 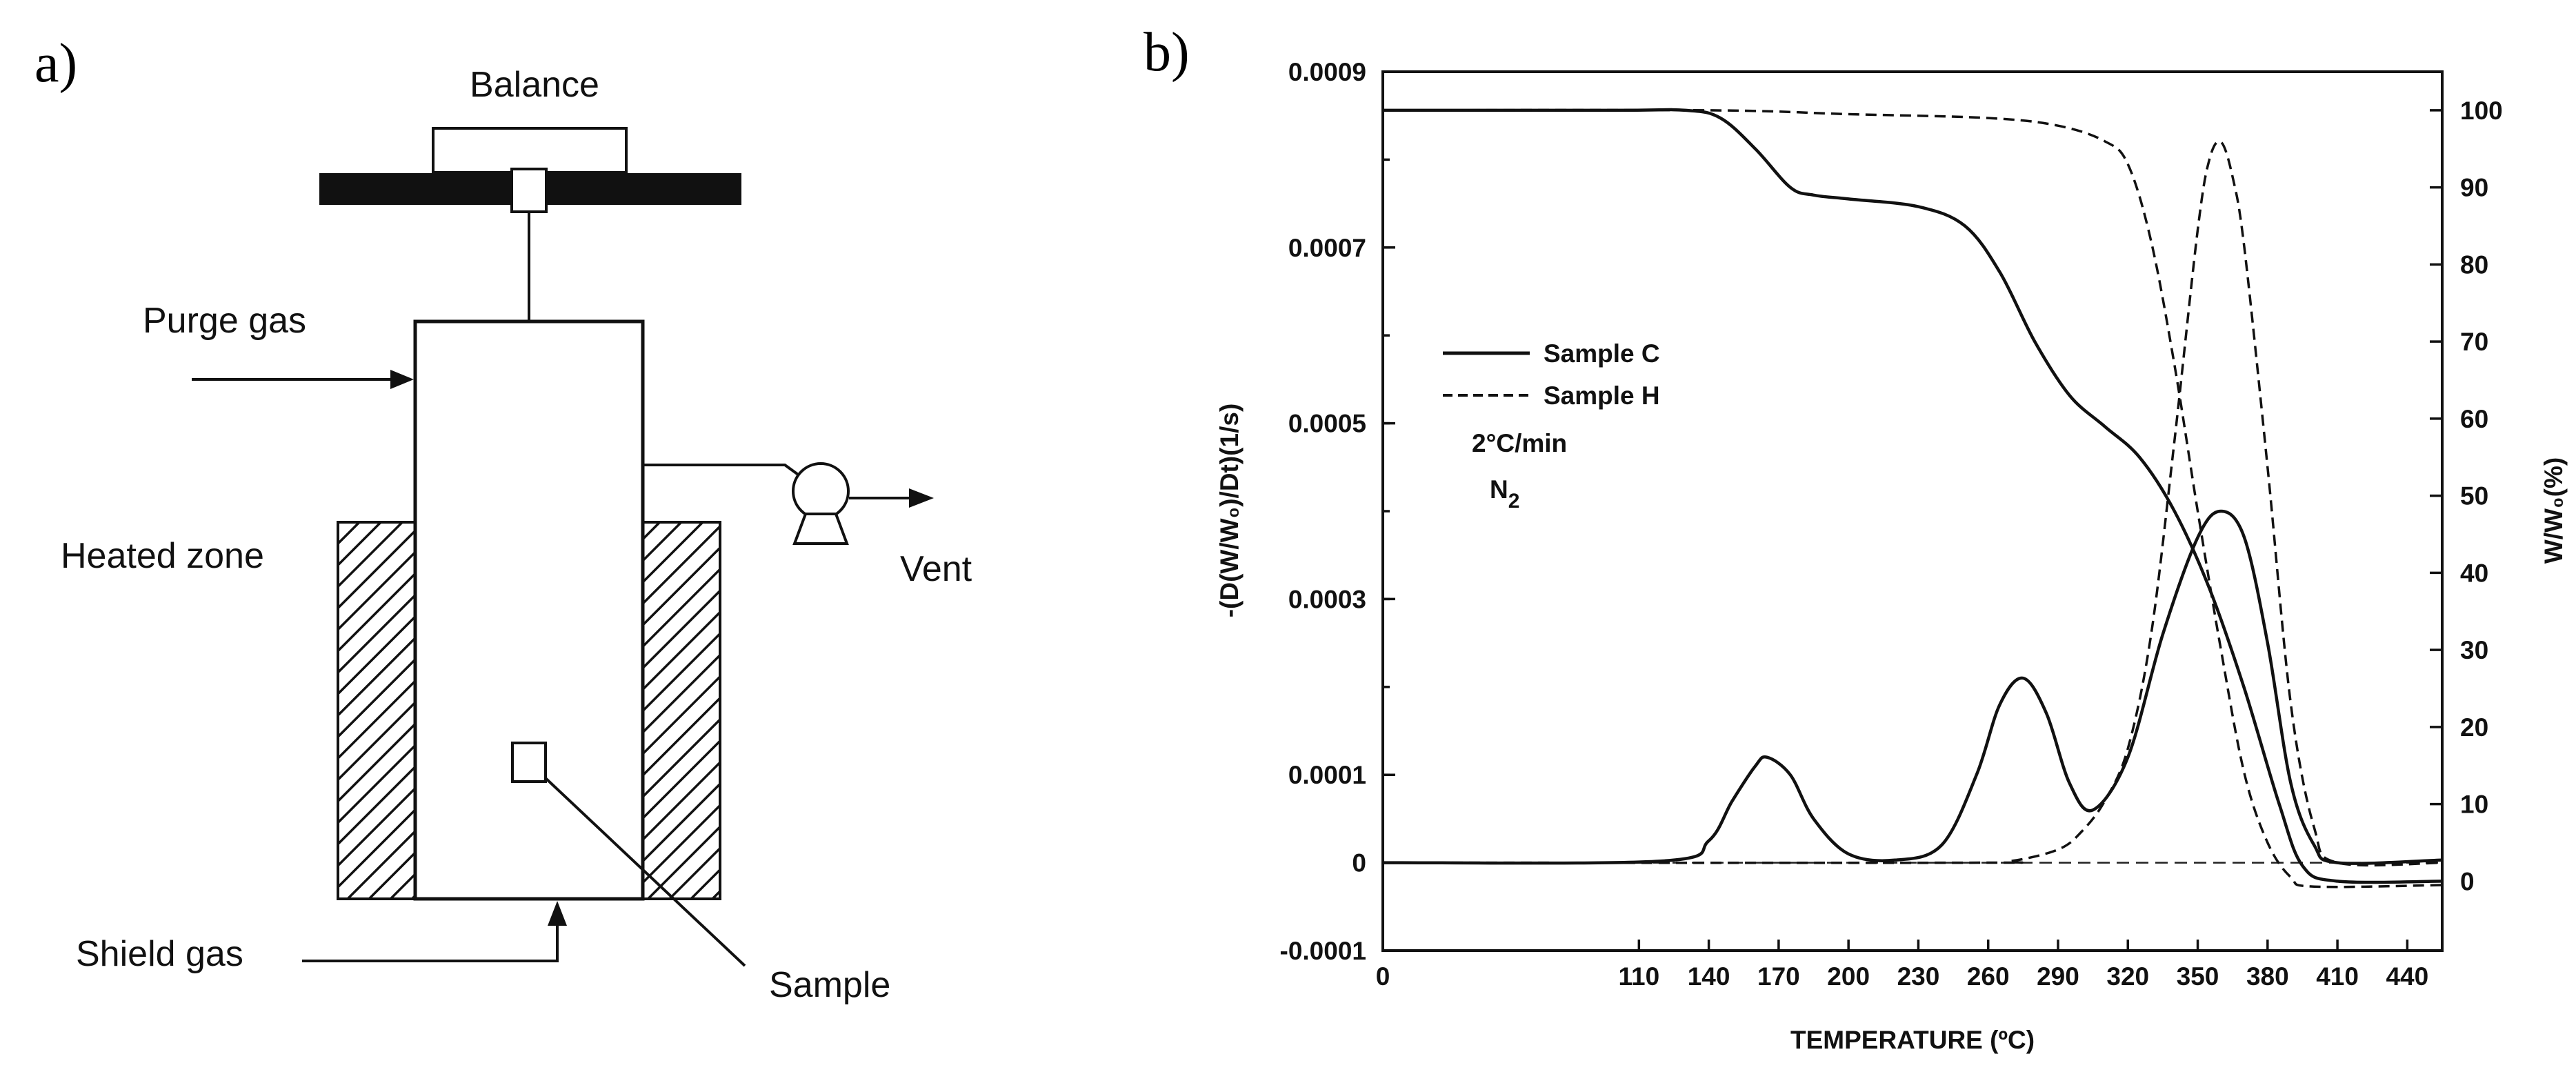 What do you see at coordinates (1918, 976) in the screenshot?
I see `x-tick-label: 230` at bounding box center [1918, 976].